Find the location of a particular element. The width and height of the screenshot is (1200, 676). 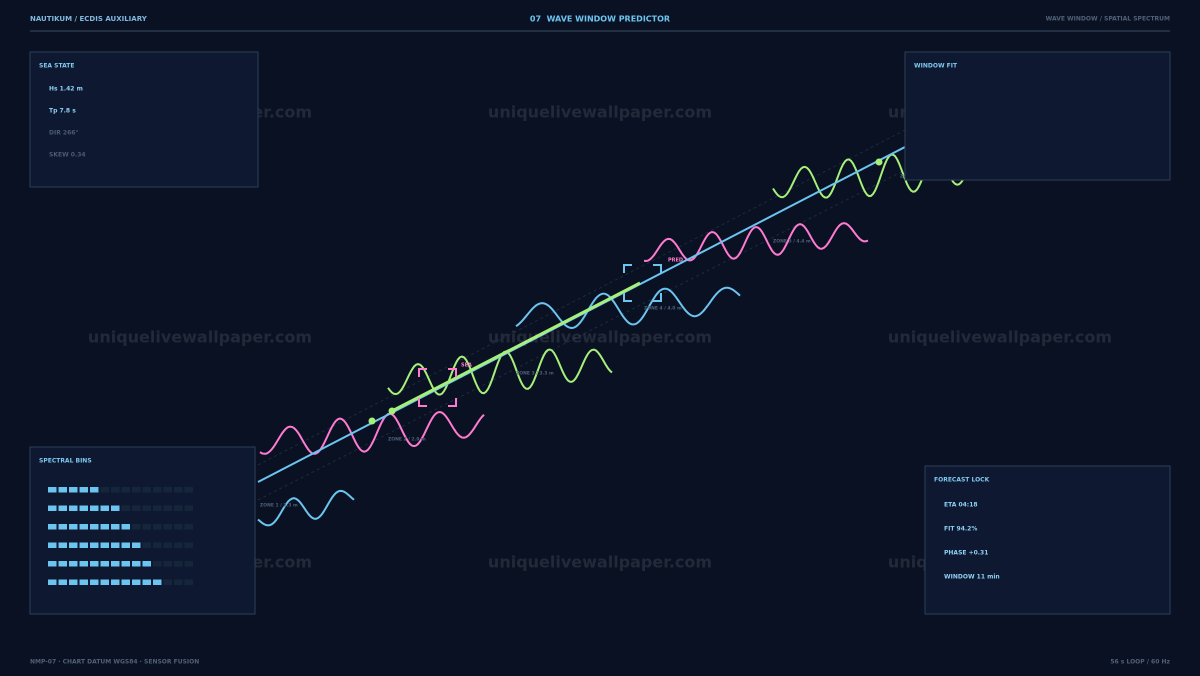

window-fit-panel is located at coordinates (1037, 116).